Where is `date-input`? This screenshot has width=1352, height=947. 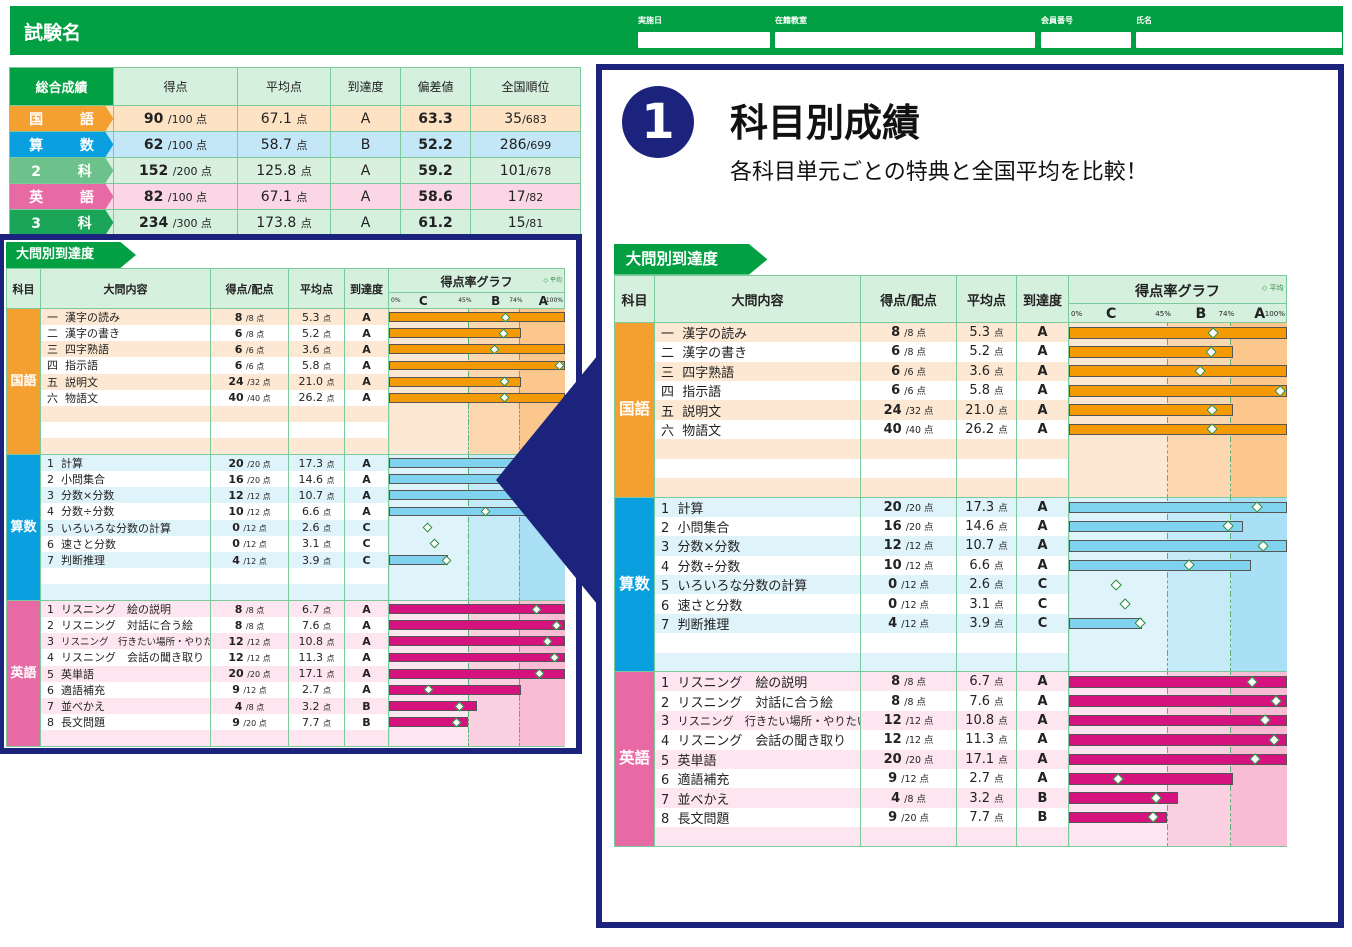 date-input is located at coordinates (704, 40).